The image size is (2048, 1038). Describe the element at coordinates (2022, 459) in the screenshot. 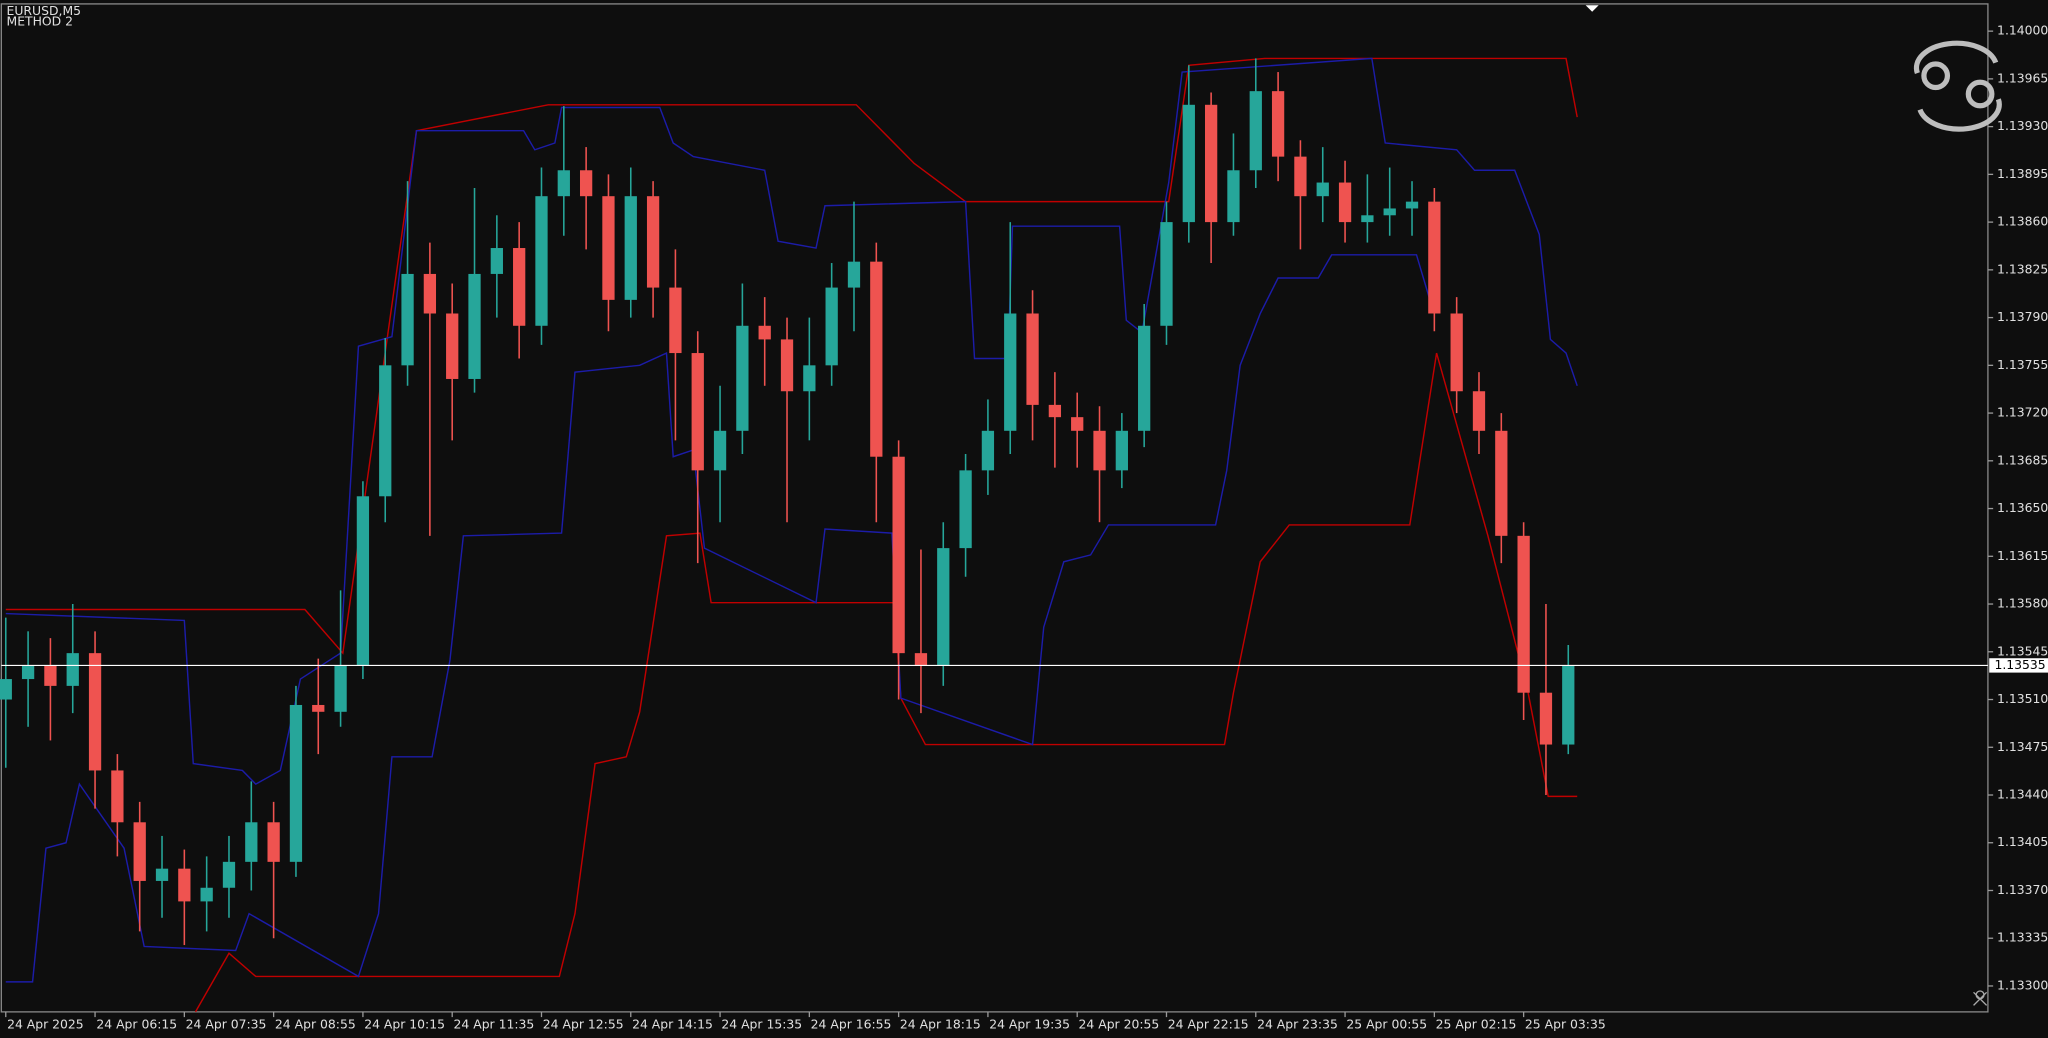

I see `y-tick-label: 1.13685` at that location.